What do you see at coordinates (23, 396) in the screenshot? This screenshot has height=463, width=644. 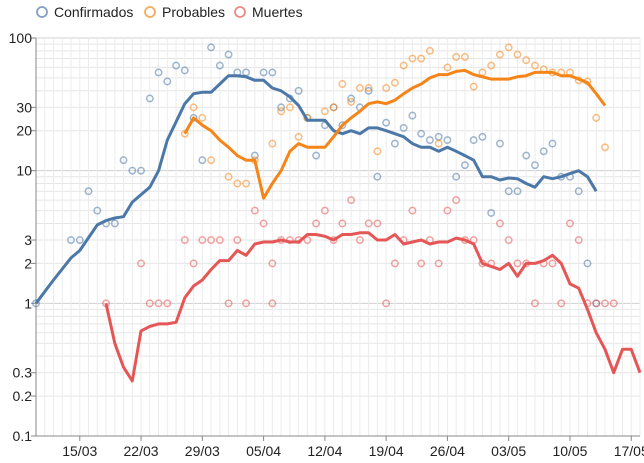 I see `y-tick-label: 0.2` at bounding box center [23, 396].